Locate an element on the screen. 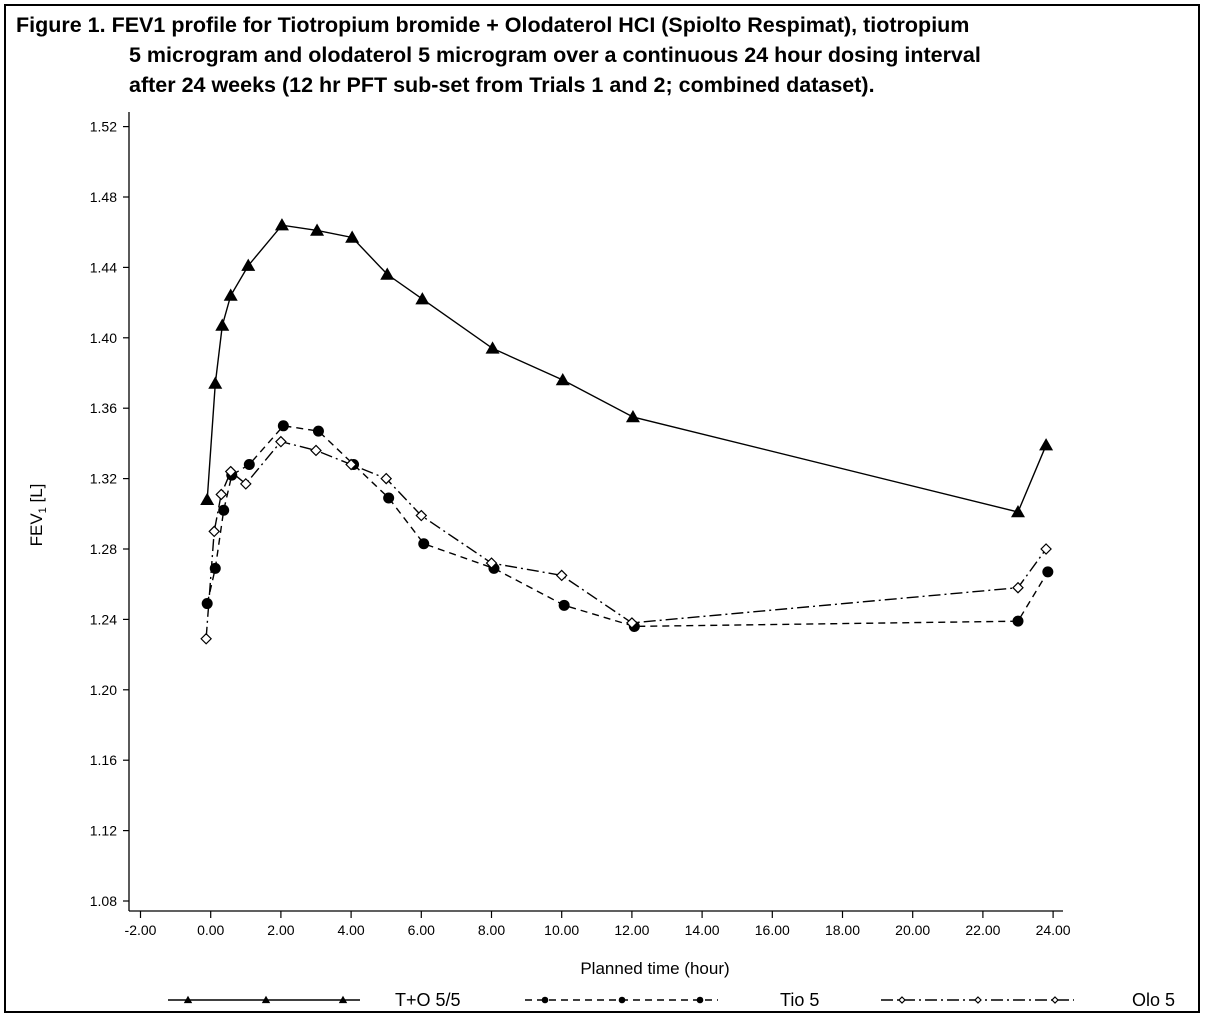 This screenshot has width=1206, height=1019. x-tick-label: 20.00 is located at coordinates (912, 930).